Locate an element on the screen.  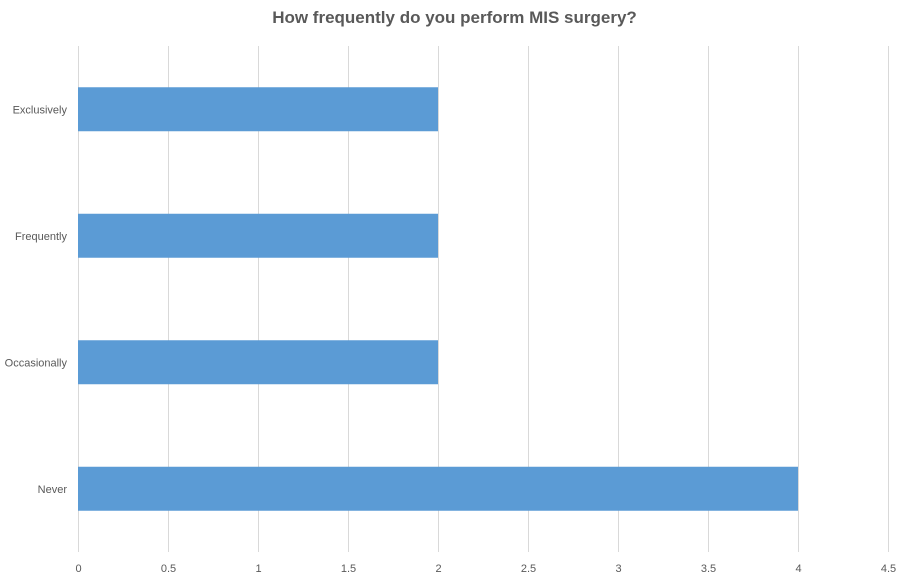
x-tick-label: 4.5 is located at coordinates (888, 569).